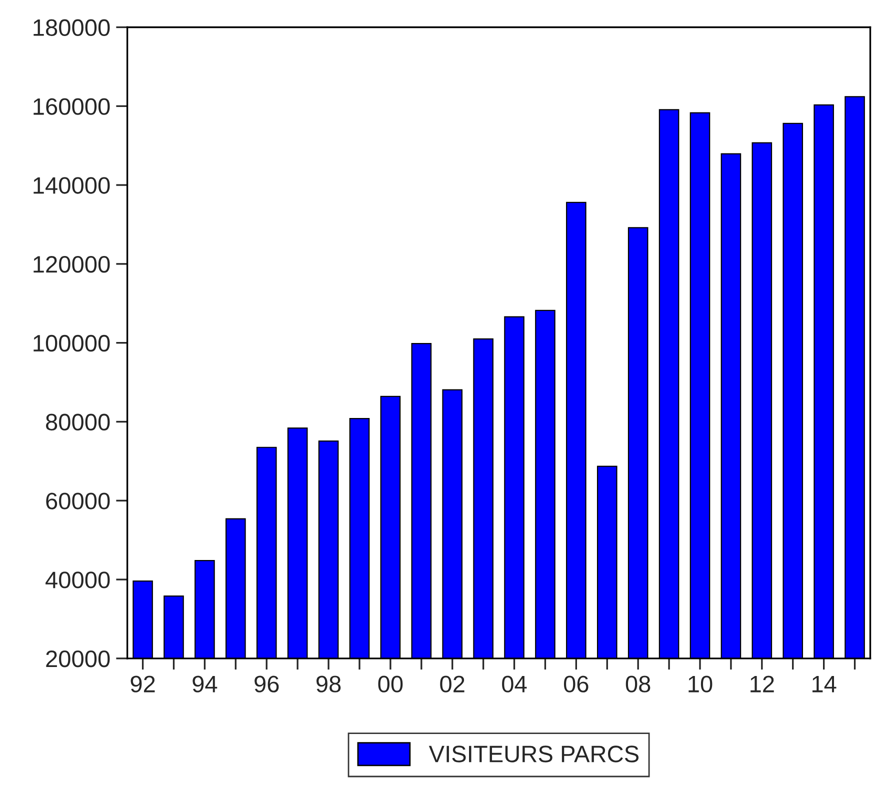 This screenshot has height=801, width=872. What do you see at coordinates (78, 422) in the screenshot?
I see `y-tick-label: 80000` at bounding box center [78, 422].